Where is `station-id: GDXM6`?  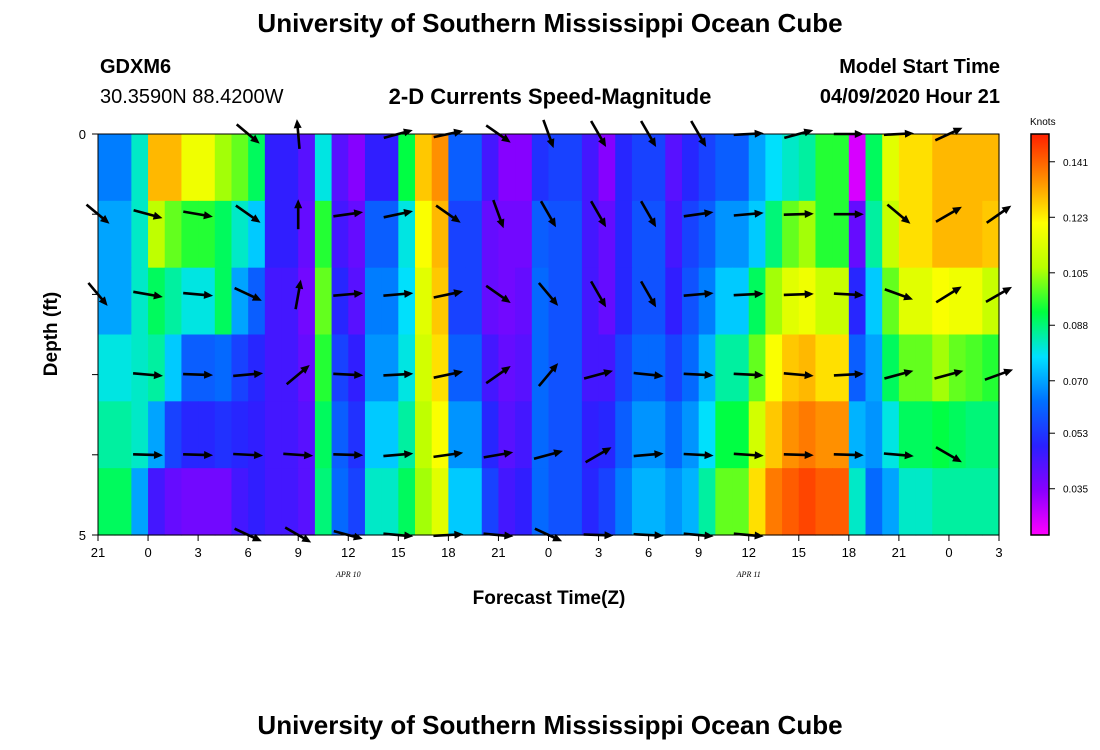 station-id: GDXM6 is located at coordinates (136, 67).